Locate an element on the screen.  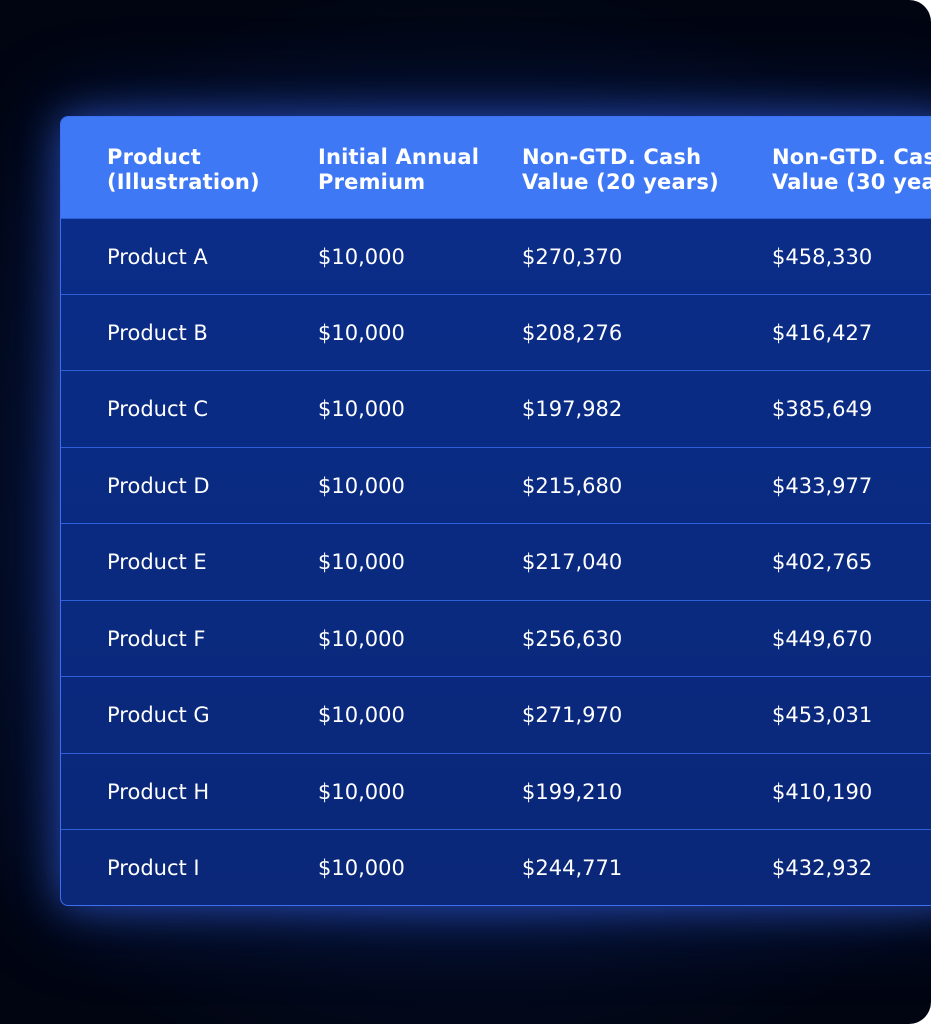
cell-cash-value-20: $244,771 is located at coordinates (572, 868).